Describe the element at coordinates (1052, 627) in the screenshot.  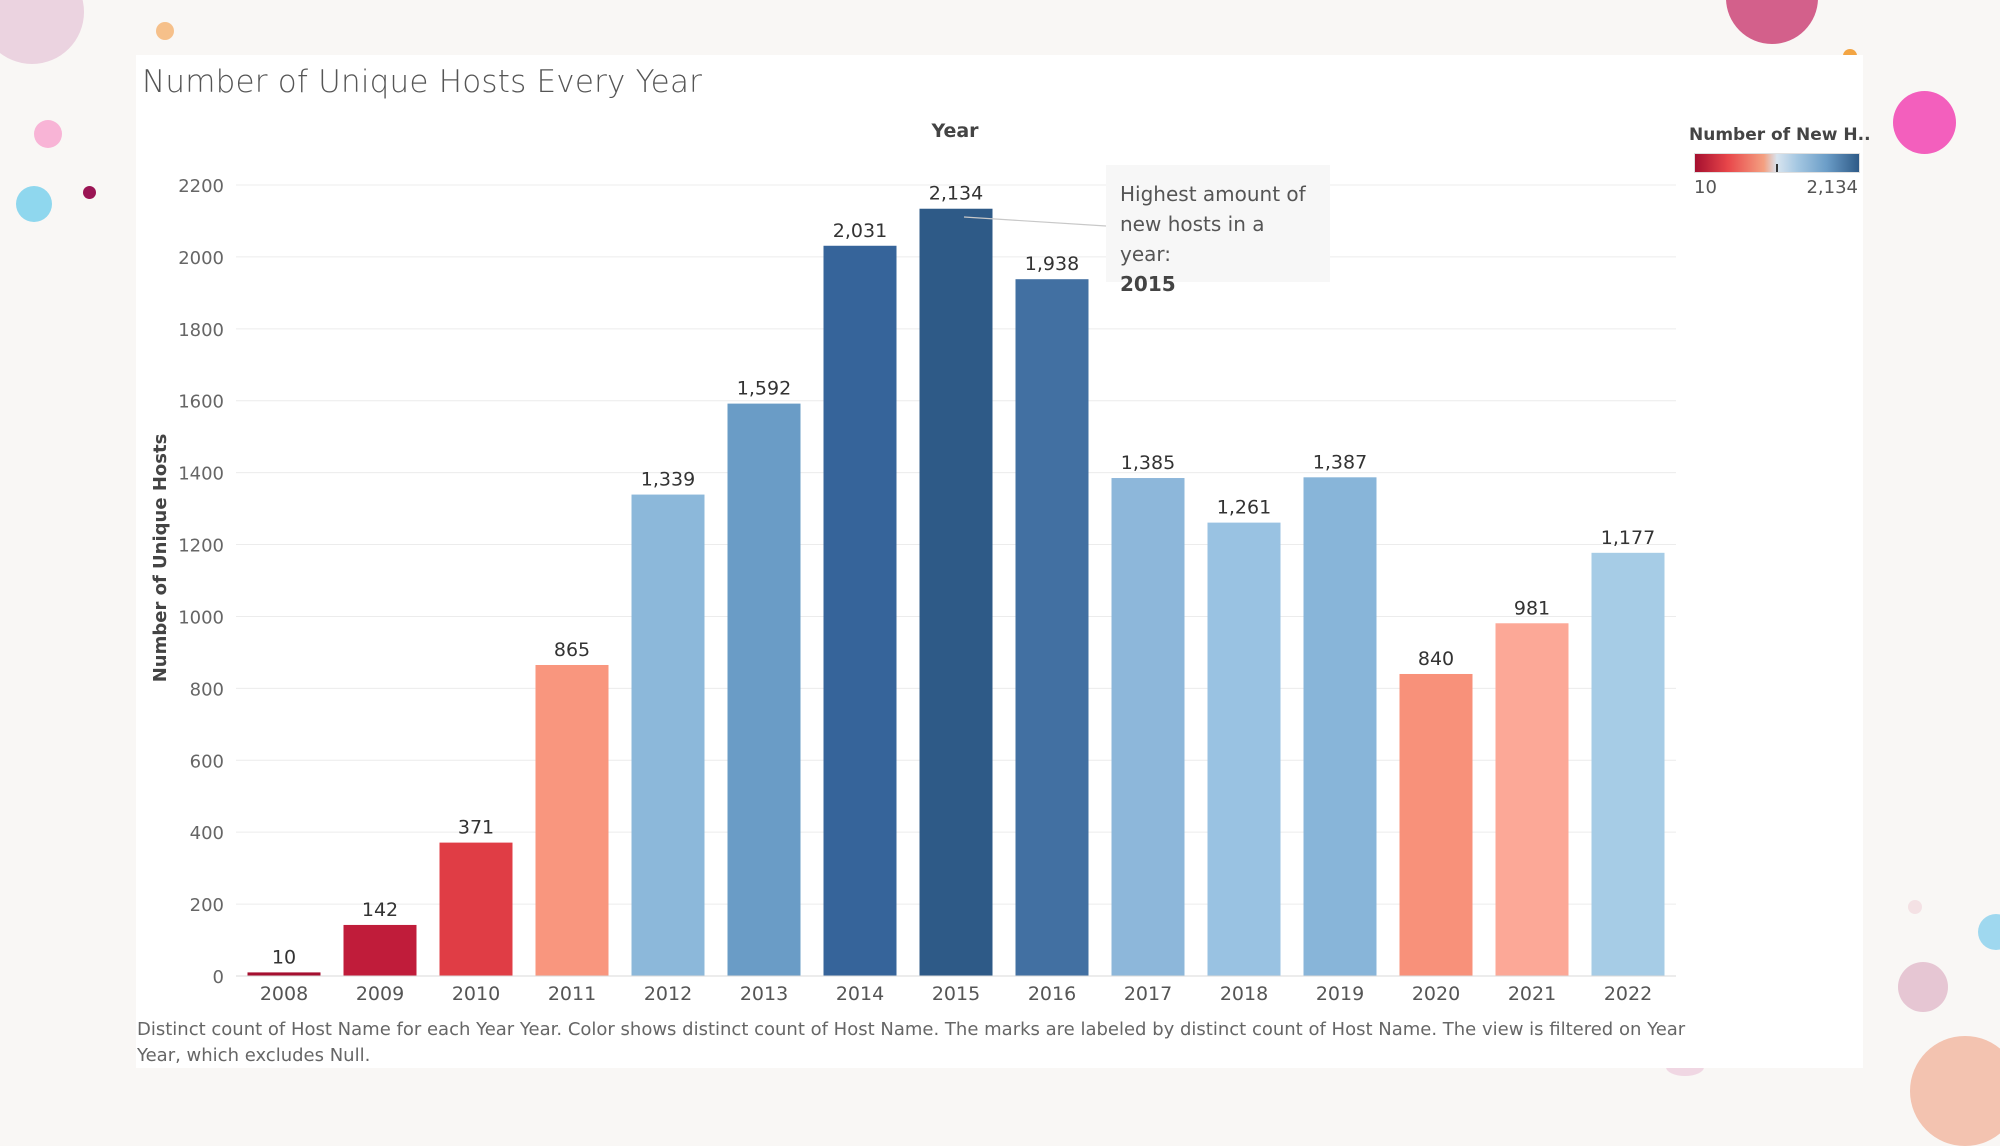
I see `bar-2016` at that location.